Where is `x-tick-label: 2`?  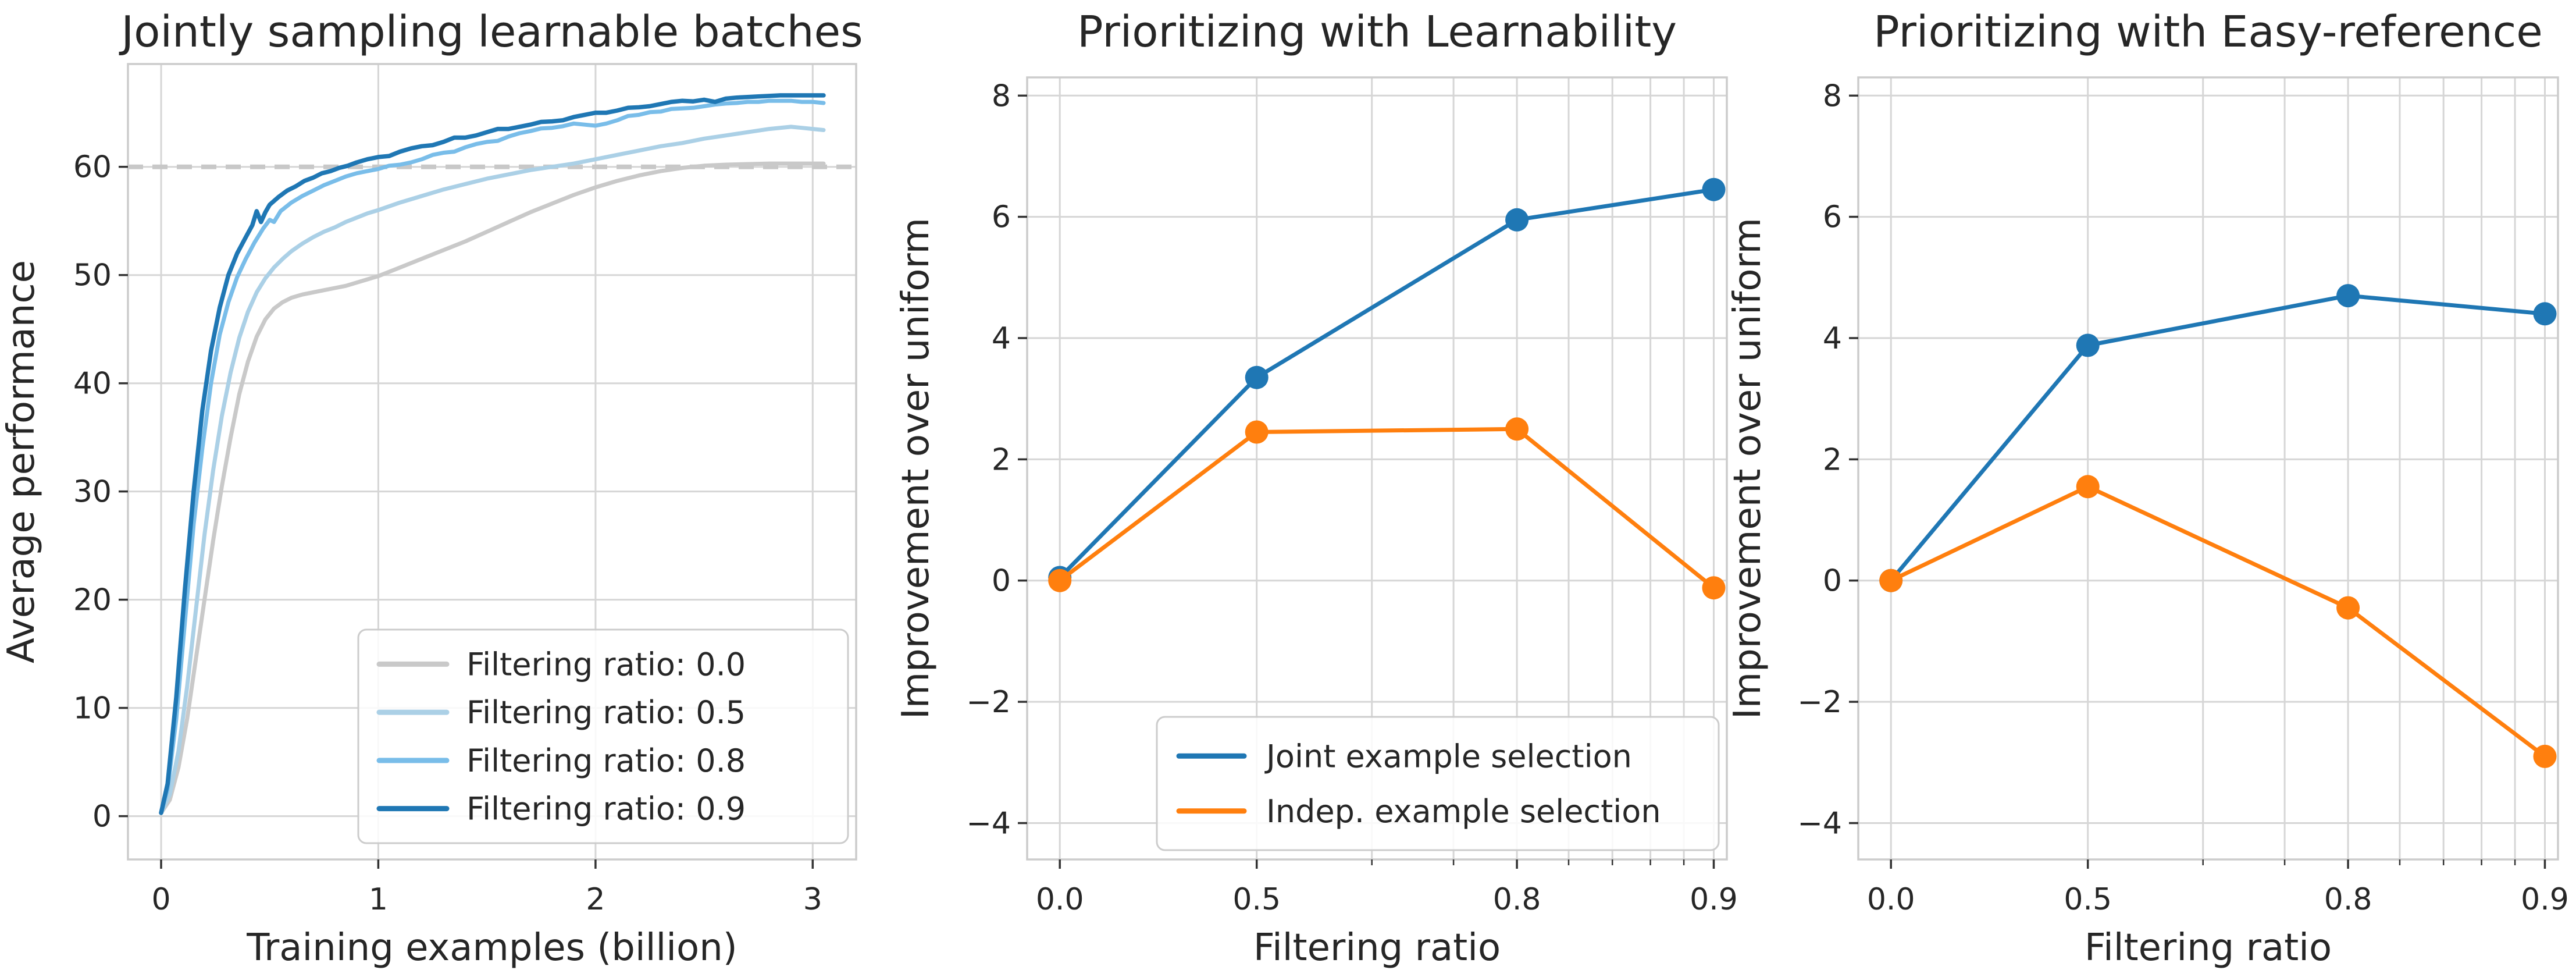
x-tick-label: 2 is located at coordinates (595, 899).